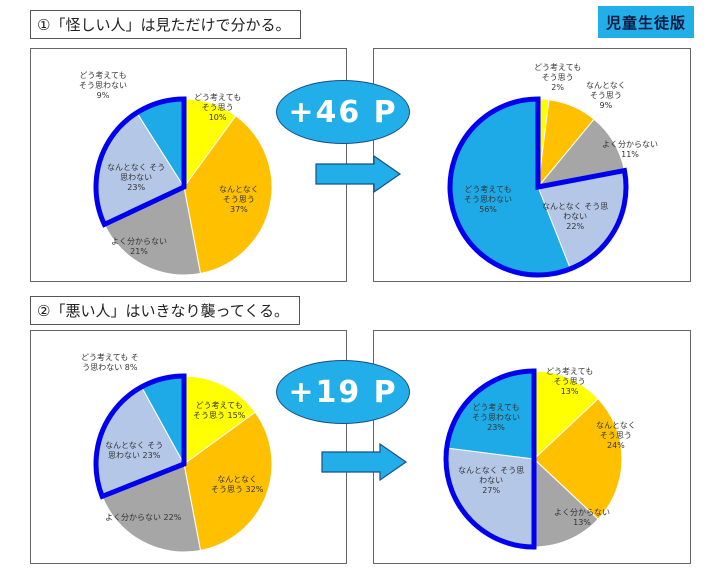  What do you see at coordinates (575, 216) in the screenshot?
I see `label-somewhat-no: なんとなく そう思 わない 22%` at bounding box center [575, 216].